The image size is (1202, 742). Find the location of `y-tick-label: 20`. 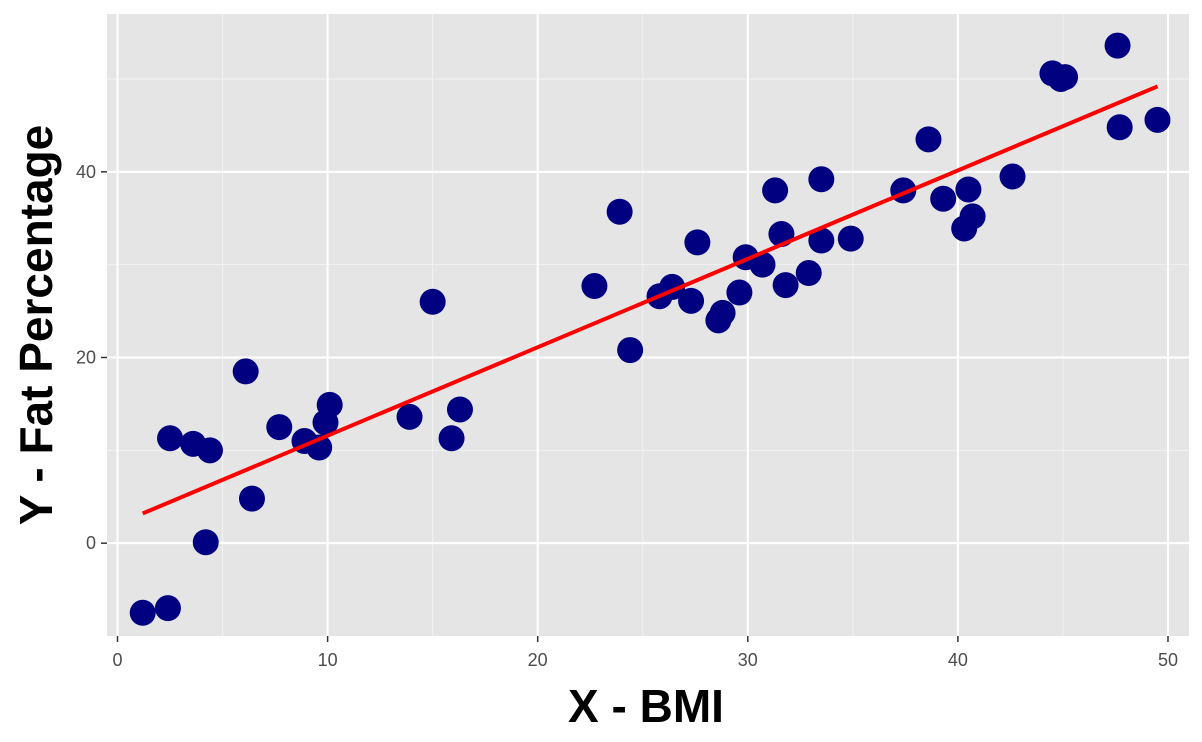

y-tick-label: 20 is located at coordinates (86, 357).